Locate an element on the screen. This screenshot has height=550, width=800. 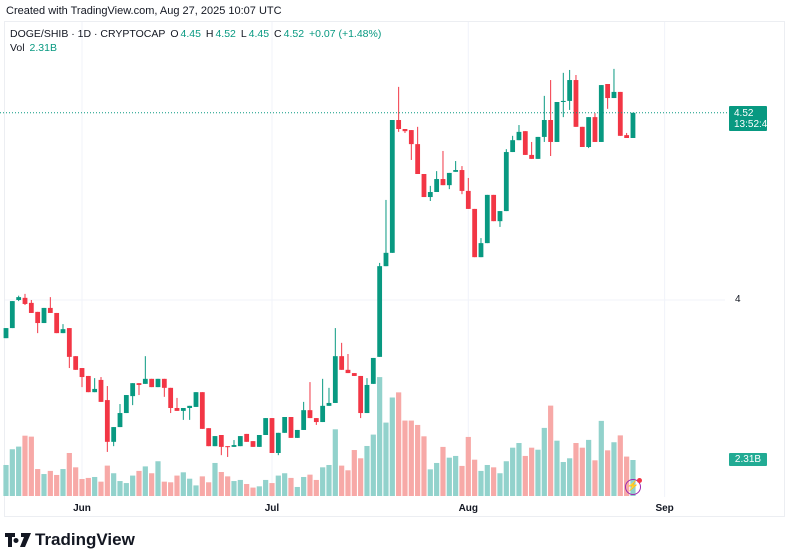
symbol-info: DOGE/SHIB · 1D · CRYPTOCAP is located at coordinates (88, 34).